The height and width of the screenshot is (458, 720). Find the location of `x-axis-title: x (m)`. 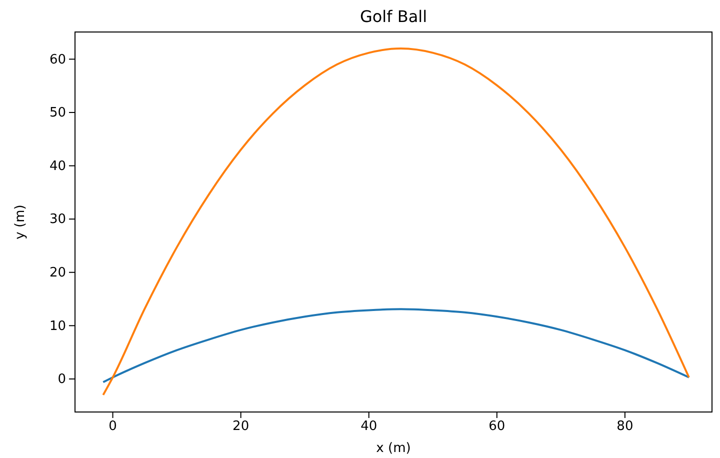

x-axis-title: x (m) is located at coordinates (393, 448).